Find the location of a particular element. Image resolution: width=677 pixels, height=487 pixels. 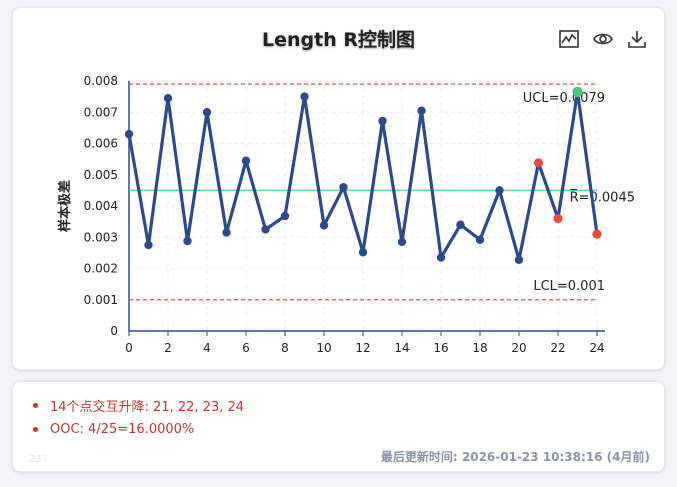

x-tick-label: 12 is located at coordinates (362, 348).